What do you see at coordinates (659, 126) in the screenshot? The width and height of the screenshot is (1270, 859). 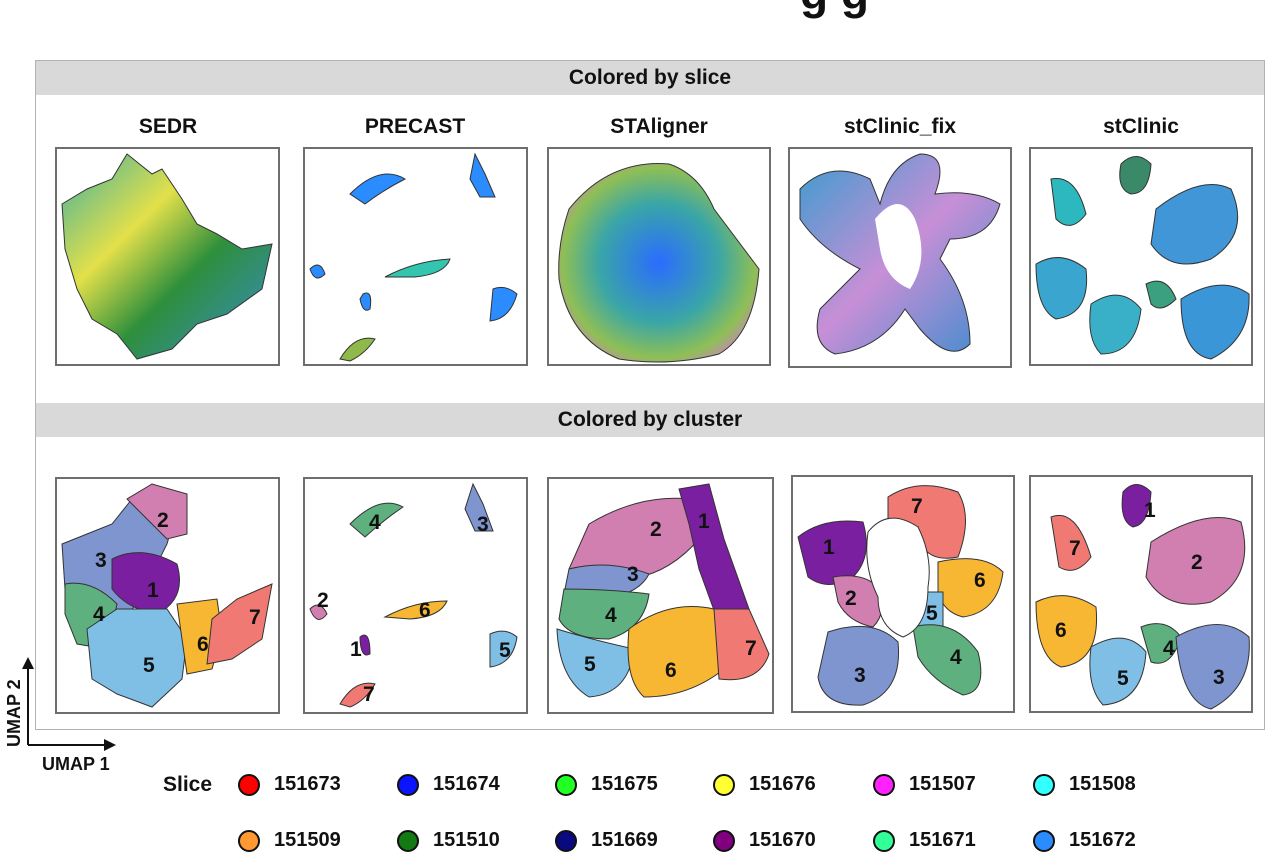 I see `method-title-staligner: STAligner` at bounding box center [659, 126].